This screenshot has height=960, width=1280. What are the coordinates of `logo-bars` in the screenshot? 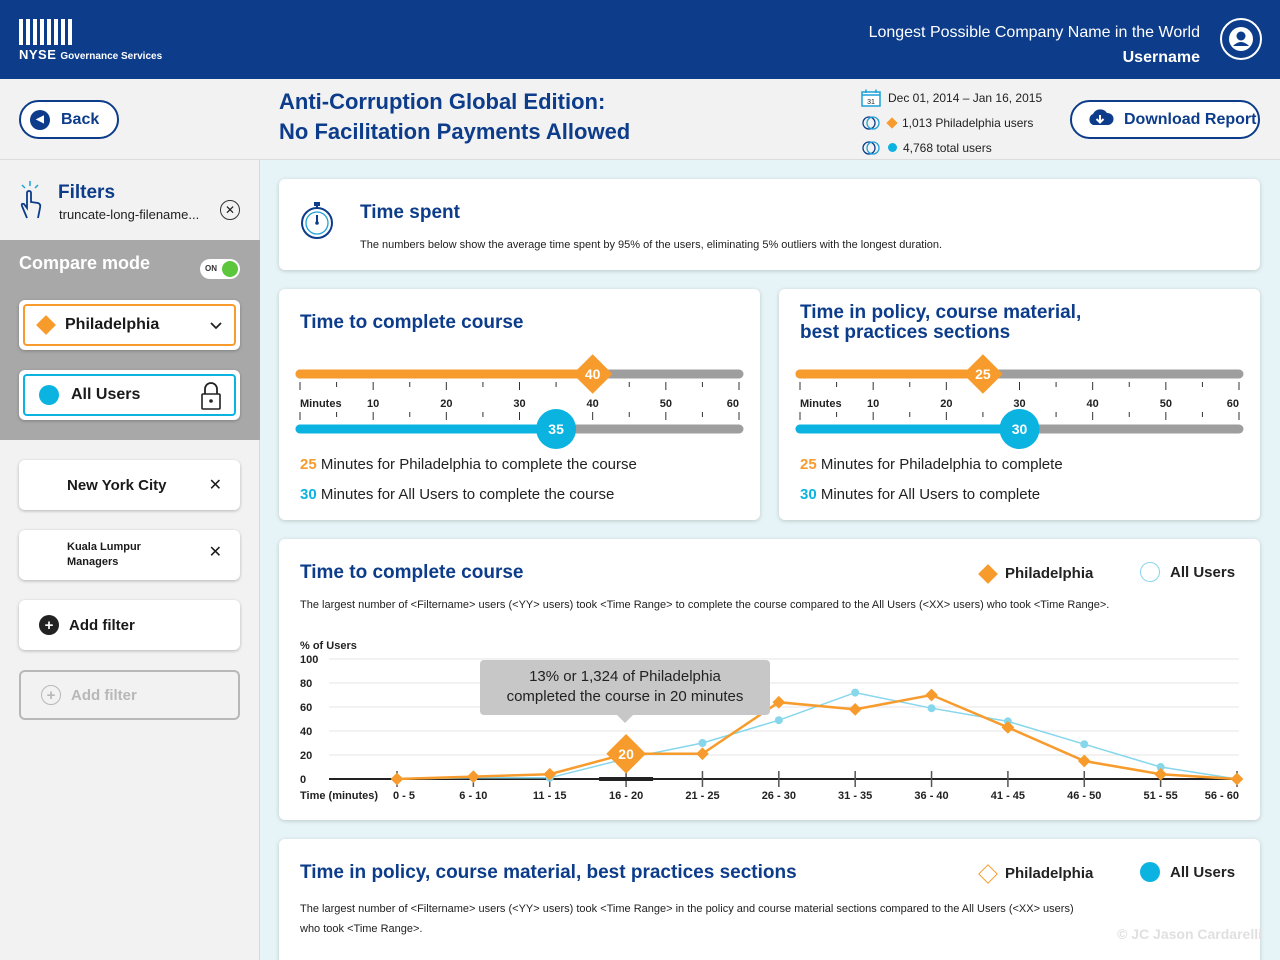 It's located at (90, 32).